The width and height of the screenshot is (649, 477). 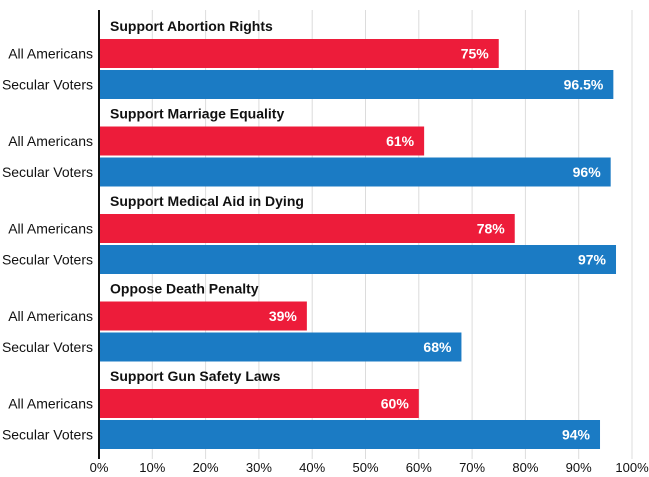 I want to click on x-tick-label: 30%, so click(x=259, y=467).